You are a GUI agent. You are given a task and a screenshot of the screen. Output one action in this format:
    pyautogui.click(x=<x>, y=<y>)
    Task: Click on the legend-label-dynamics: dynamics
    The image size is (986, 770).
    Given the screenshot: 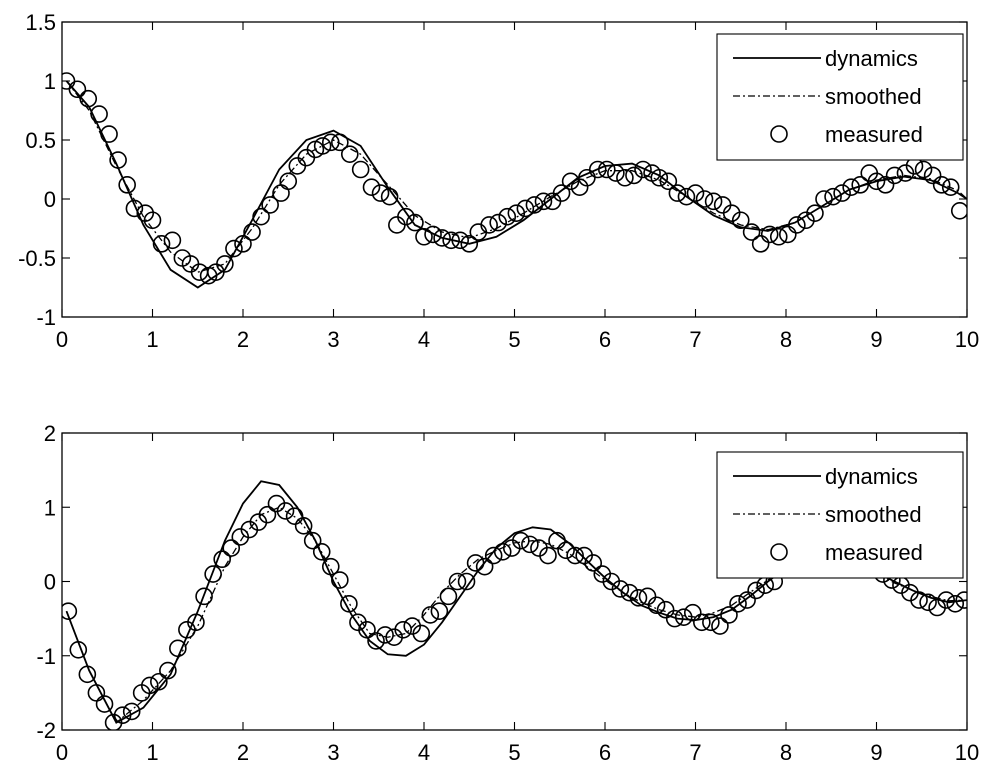 What is the action you would take?
    pyautogui.click(x=871, y=476)
    